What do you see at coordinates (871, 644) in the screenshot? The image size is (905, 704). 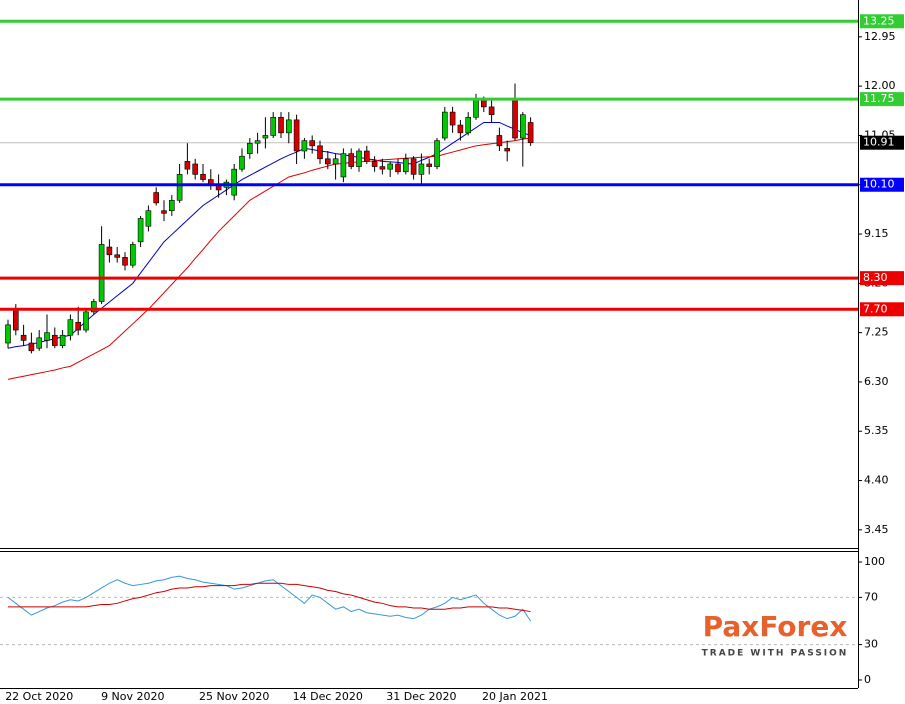 I see `y-tick-label: 30` at bounding box center [871, 644].